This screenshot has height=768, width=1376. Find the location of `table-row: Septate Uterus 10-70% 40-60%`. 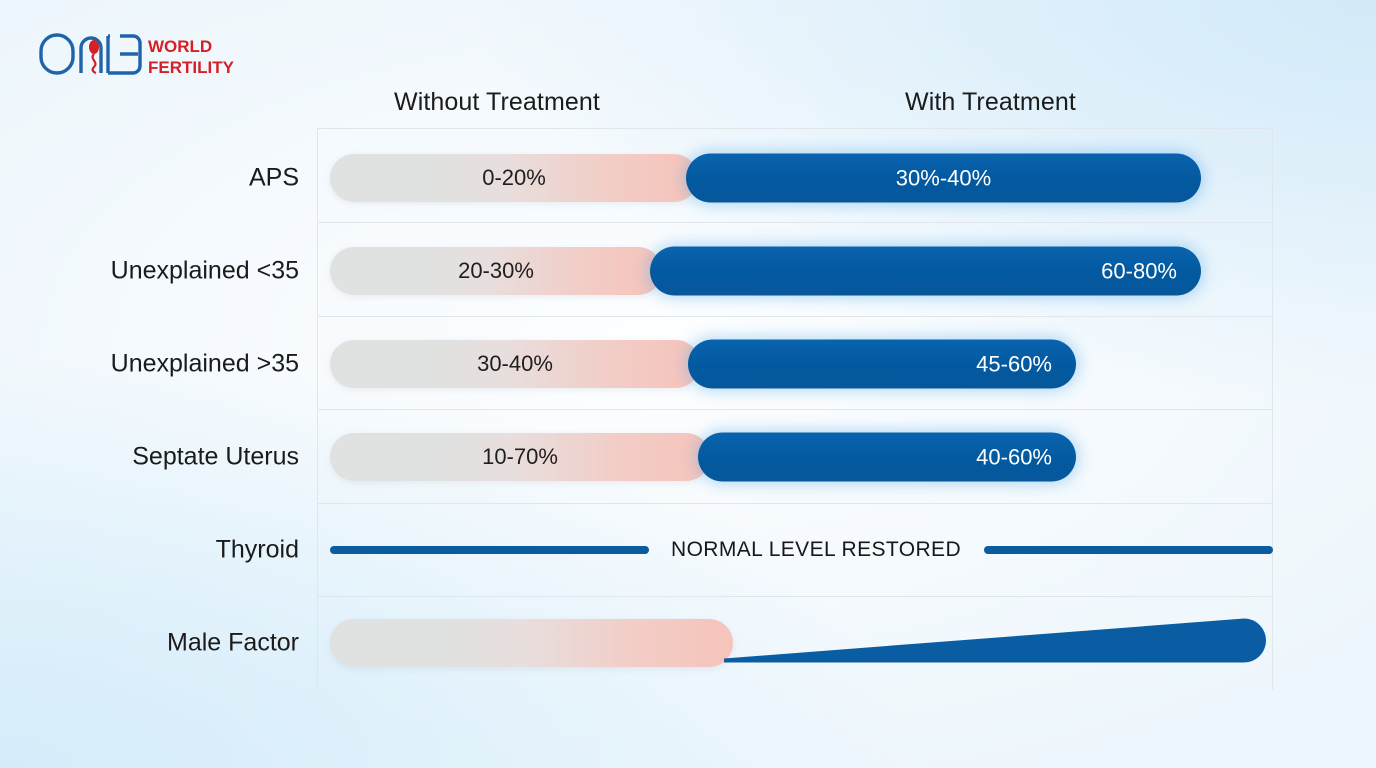

table-row: Septate Uterus 10-70% 40-60% is located at coordinates (688, 457).